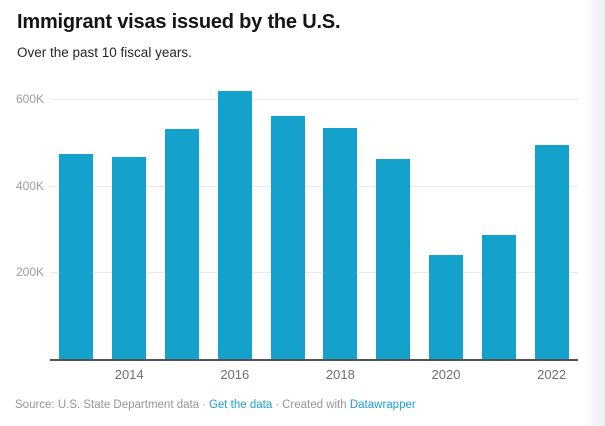 The height and width of the screenshot is (426, 605). Describe the element at coordinates (104, 52) in the screenshot. I see `chart-subtitle: Over the past 10 fiscal years.` at that location.